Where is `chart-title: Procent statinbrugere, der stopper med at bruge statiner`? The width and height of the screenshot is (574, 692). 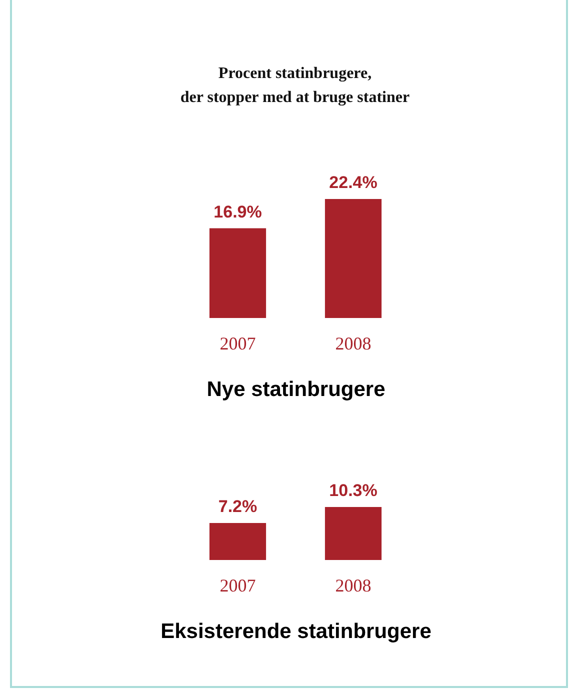 chart-title: Procent statinbrugere, der stopper med at bruge statiner is located at coordinates (295, 86).